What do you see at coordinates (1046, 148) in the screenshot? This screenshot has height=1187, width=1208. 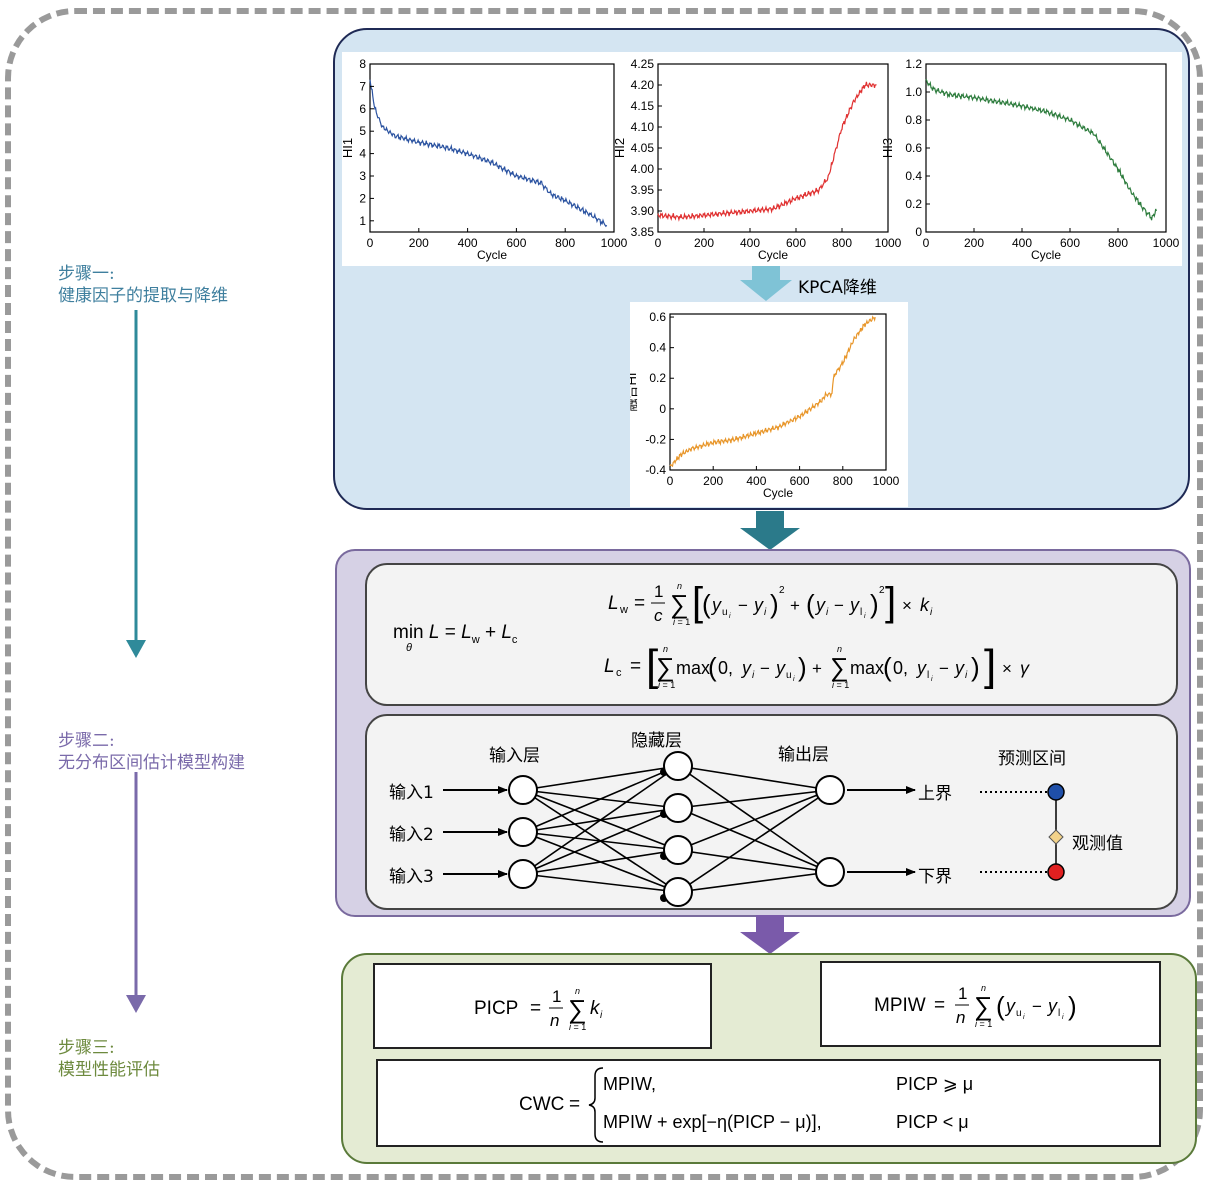 I see `chart-frame` at bounding box center [1046, 148].